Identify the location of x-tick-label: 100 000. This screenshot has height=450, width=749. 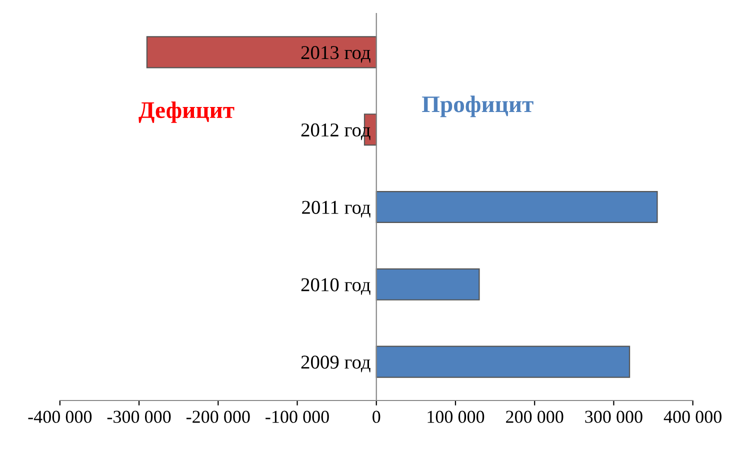
(456, 416).